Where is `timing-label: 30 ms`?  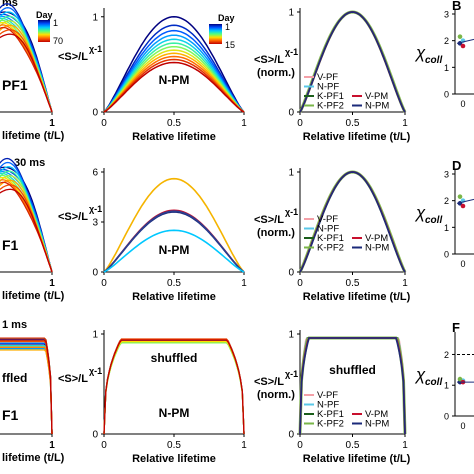
timing-label: 30 ms is located at coordinates (29, 163).